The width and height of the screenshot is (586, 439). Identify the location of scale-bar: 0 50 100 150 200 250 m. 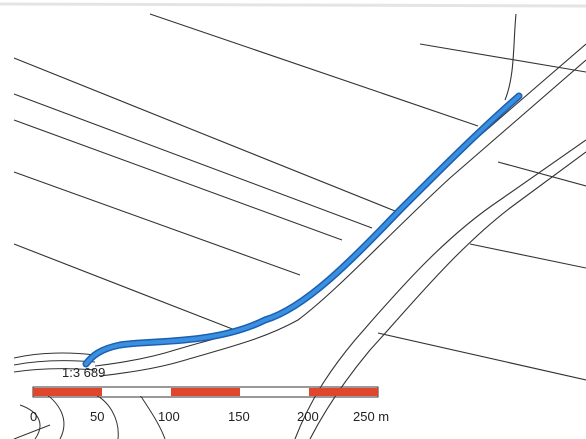
(209, 405).